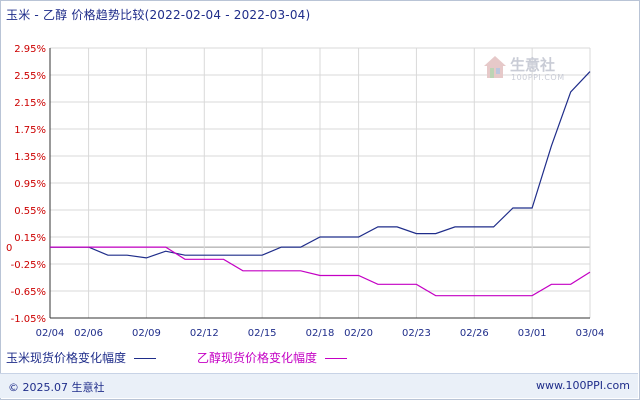  I want to click on x-tick-label: 03/01, so click(532, 333).